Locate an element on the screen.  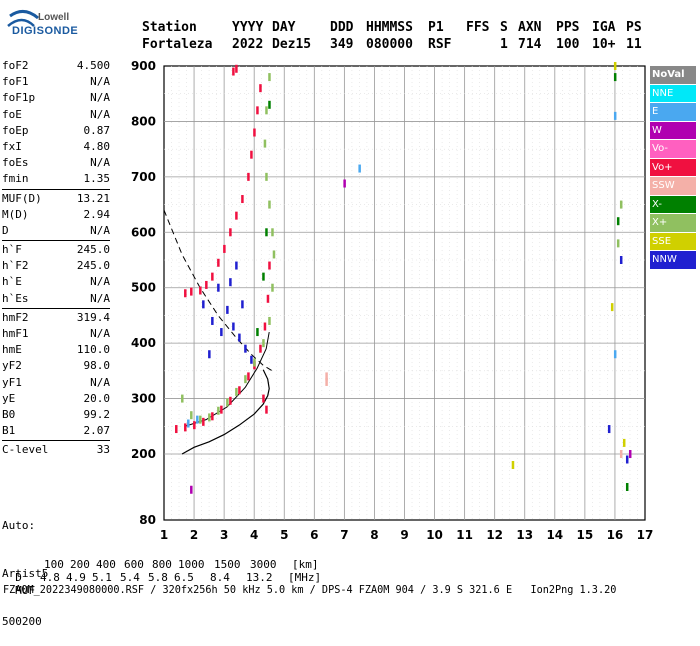
param-name: hmF2 is located at coordinates (15, 317).